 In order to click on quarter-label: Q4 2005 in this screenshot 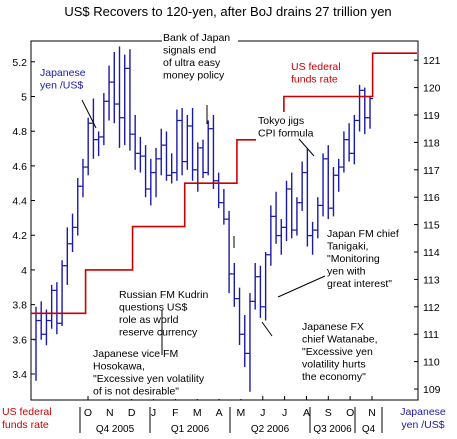, I will do `click(115, 429)`.